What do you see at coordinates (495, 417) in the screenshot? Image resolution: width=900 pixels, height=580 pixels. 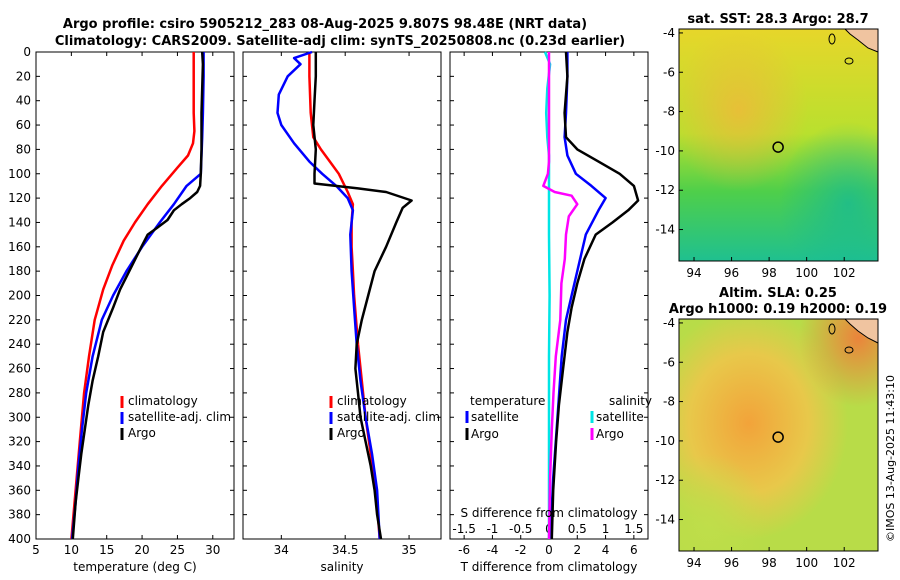 I see `legend-t-satellite-label: satellite` at bounding box center [495, 417].